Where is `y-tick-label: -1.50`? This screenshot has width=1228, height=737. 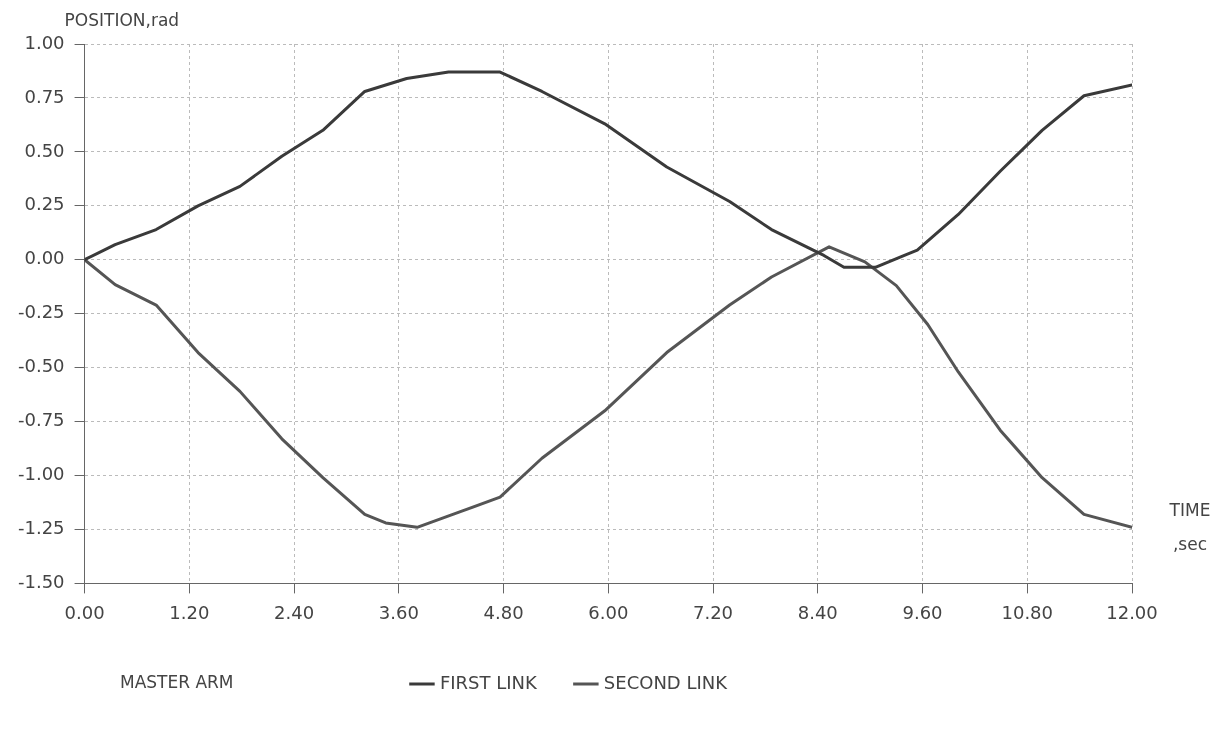
y-tick-label: -1.50 is located at coordinates (41, 582).